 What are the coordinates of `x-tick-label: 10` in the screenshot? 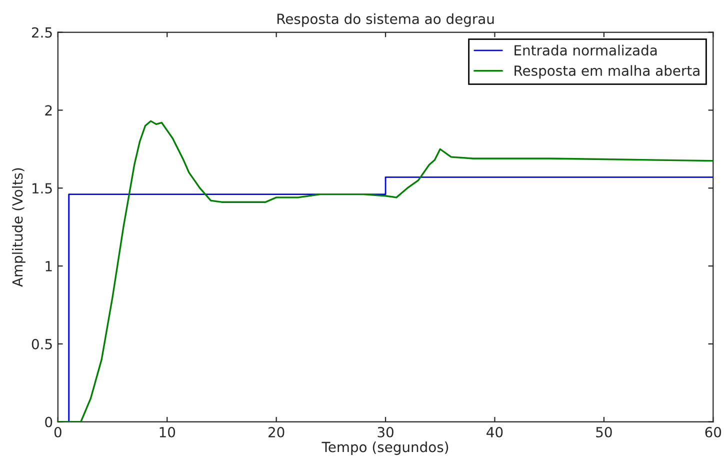 It's located at (168, 432).